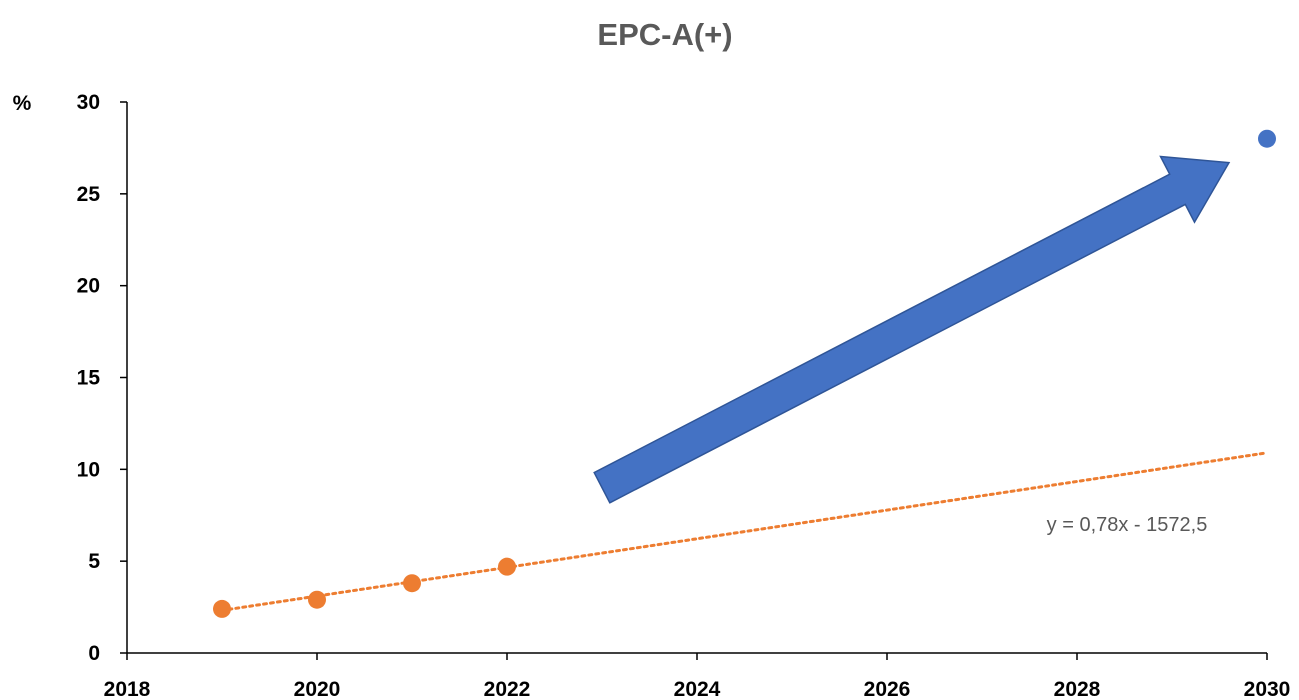 The image size is (1299, 700). I want to click on x-tick-label: 2028, so click(1077, 689).